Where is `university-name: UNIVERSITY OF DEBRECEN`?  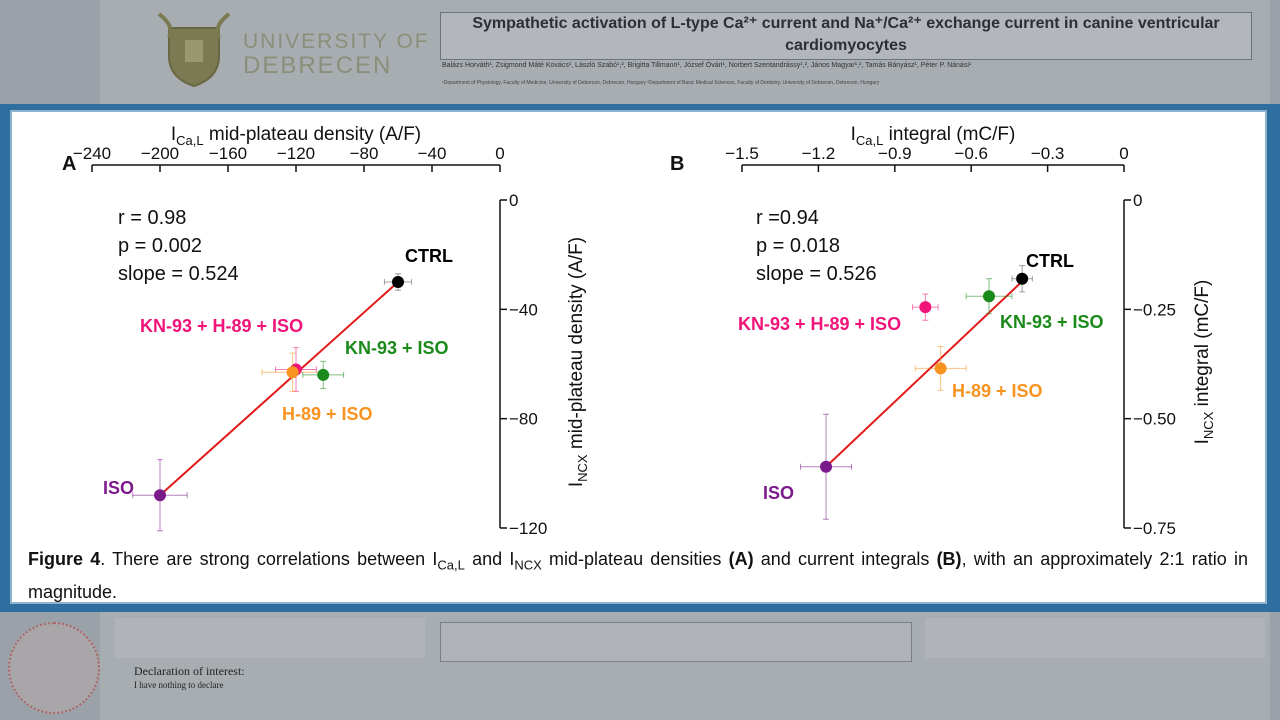 university-name: UNIVERSITY OF DEBRECEN is located at coordinates (336, 54).